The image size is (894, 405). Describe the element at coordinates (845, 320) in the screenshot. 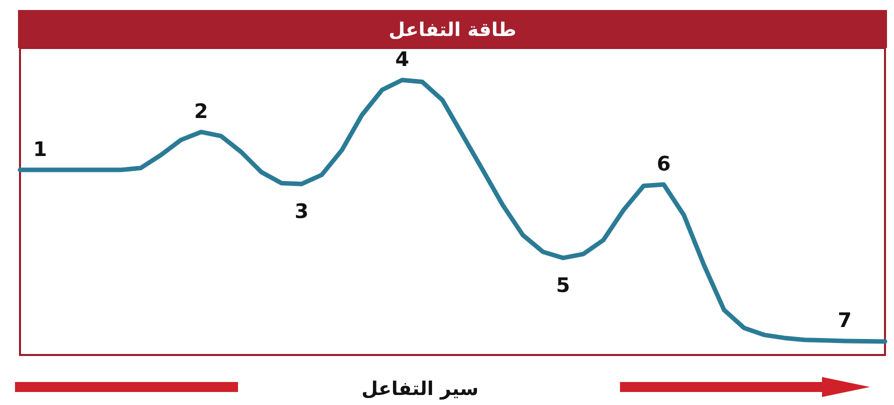

I see `annotation: 7` at that location.